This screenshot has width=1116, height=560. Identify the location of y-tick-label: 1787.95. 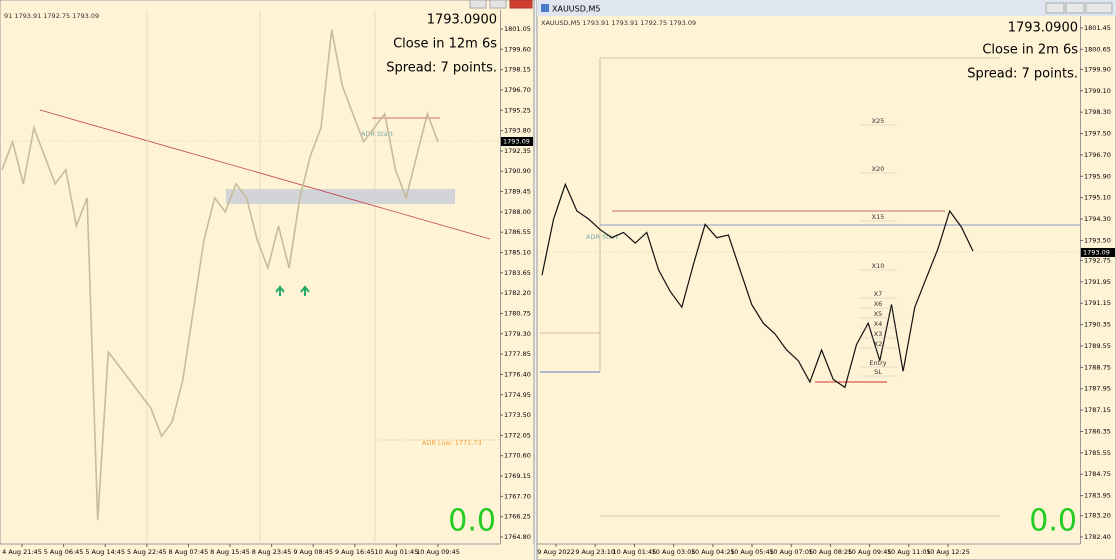
(1097, 389).